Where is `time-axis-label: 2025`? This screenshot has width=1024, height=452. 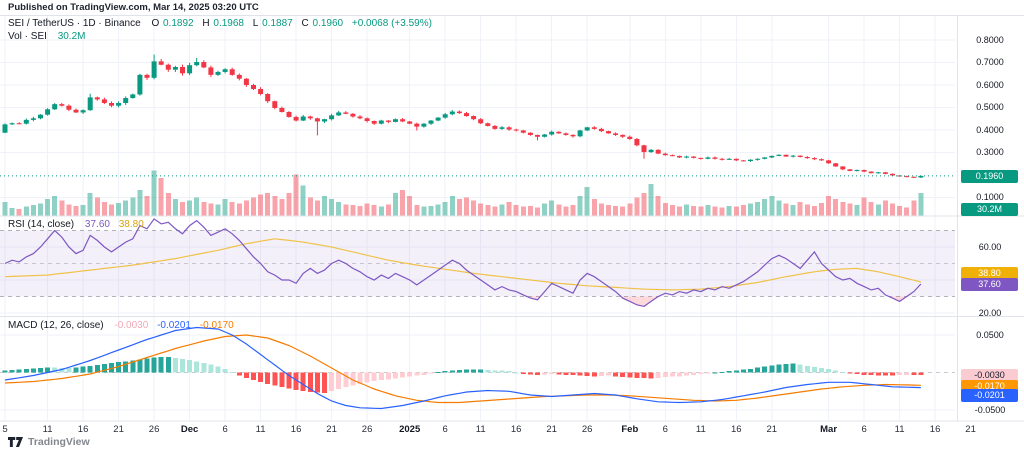 time-axis-label: 2025 is located at coordinates (410, 429).